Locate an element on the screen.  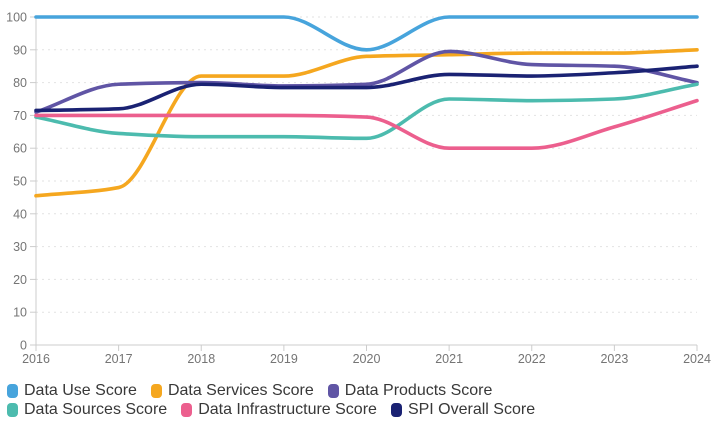
y-tick-label: 10 is located at coordinates (20, 313).